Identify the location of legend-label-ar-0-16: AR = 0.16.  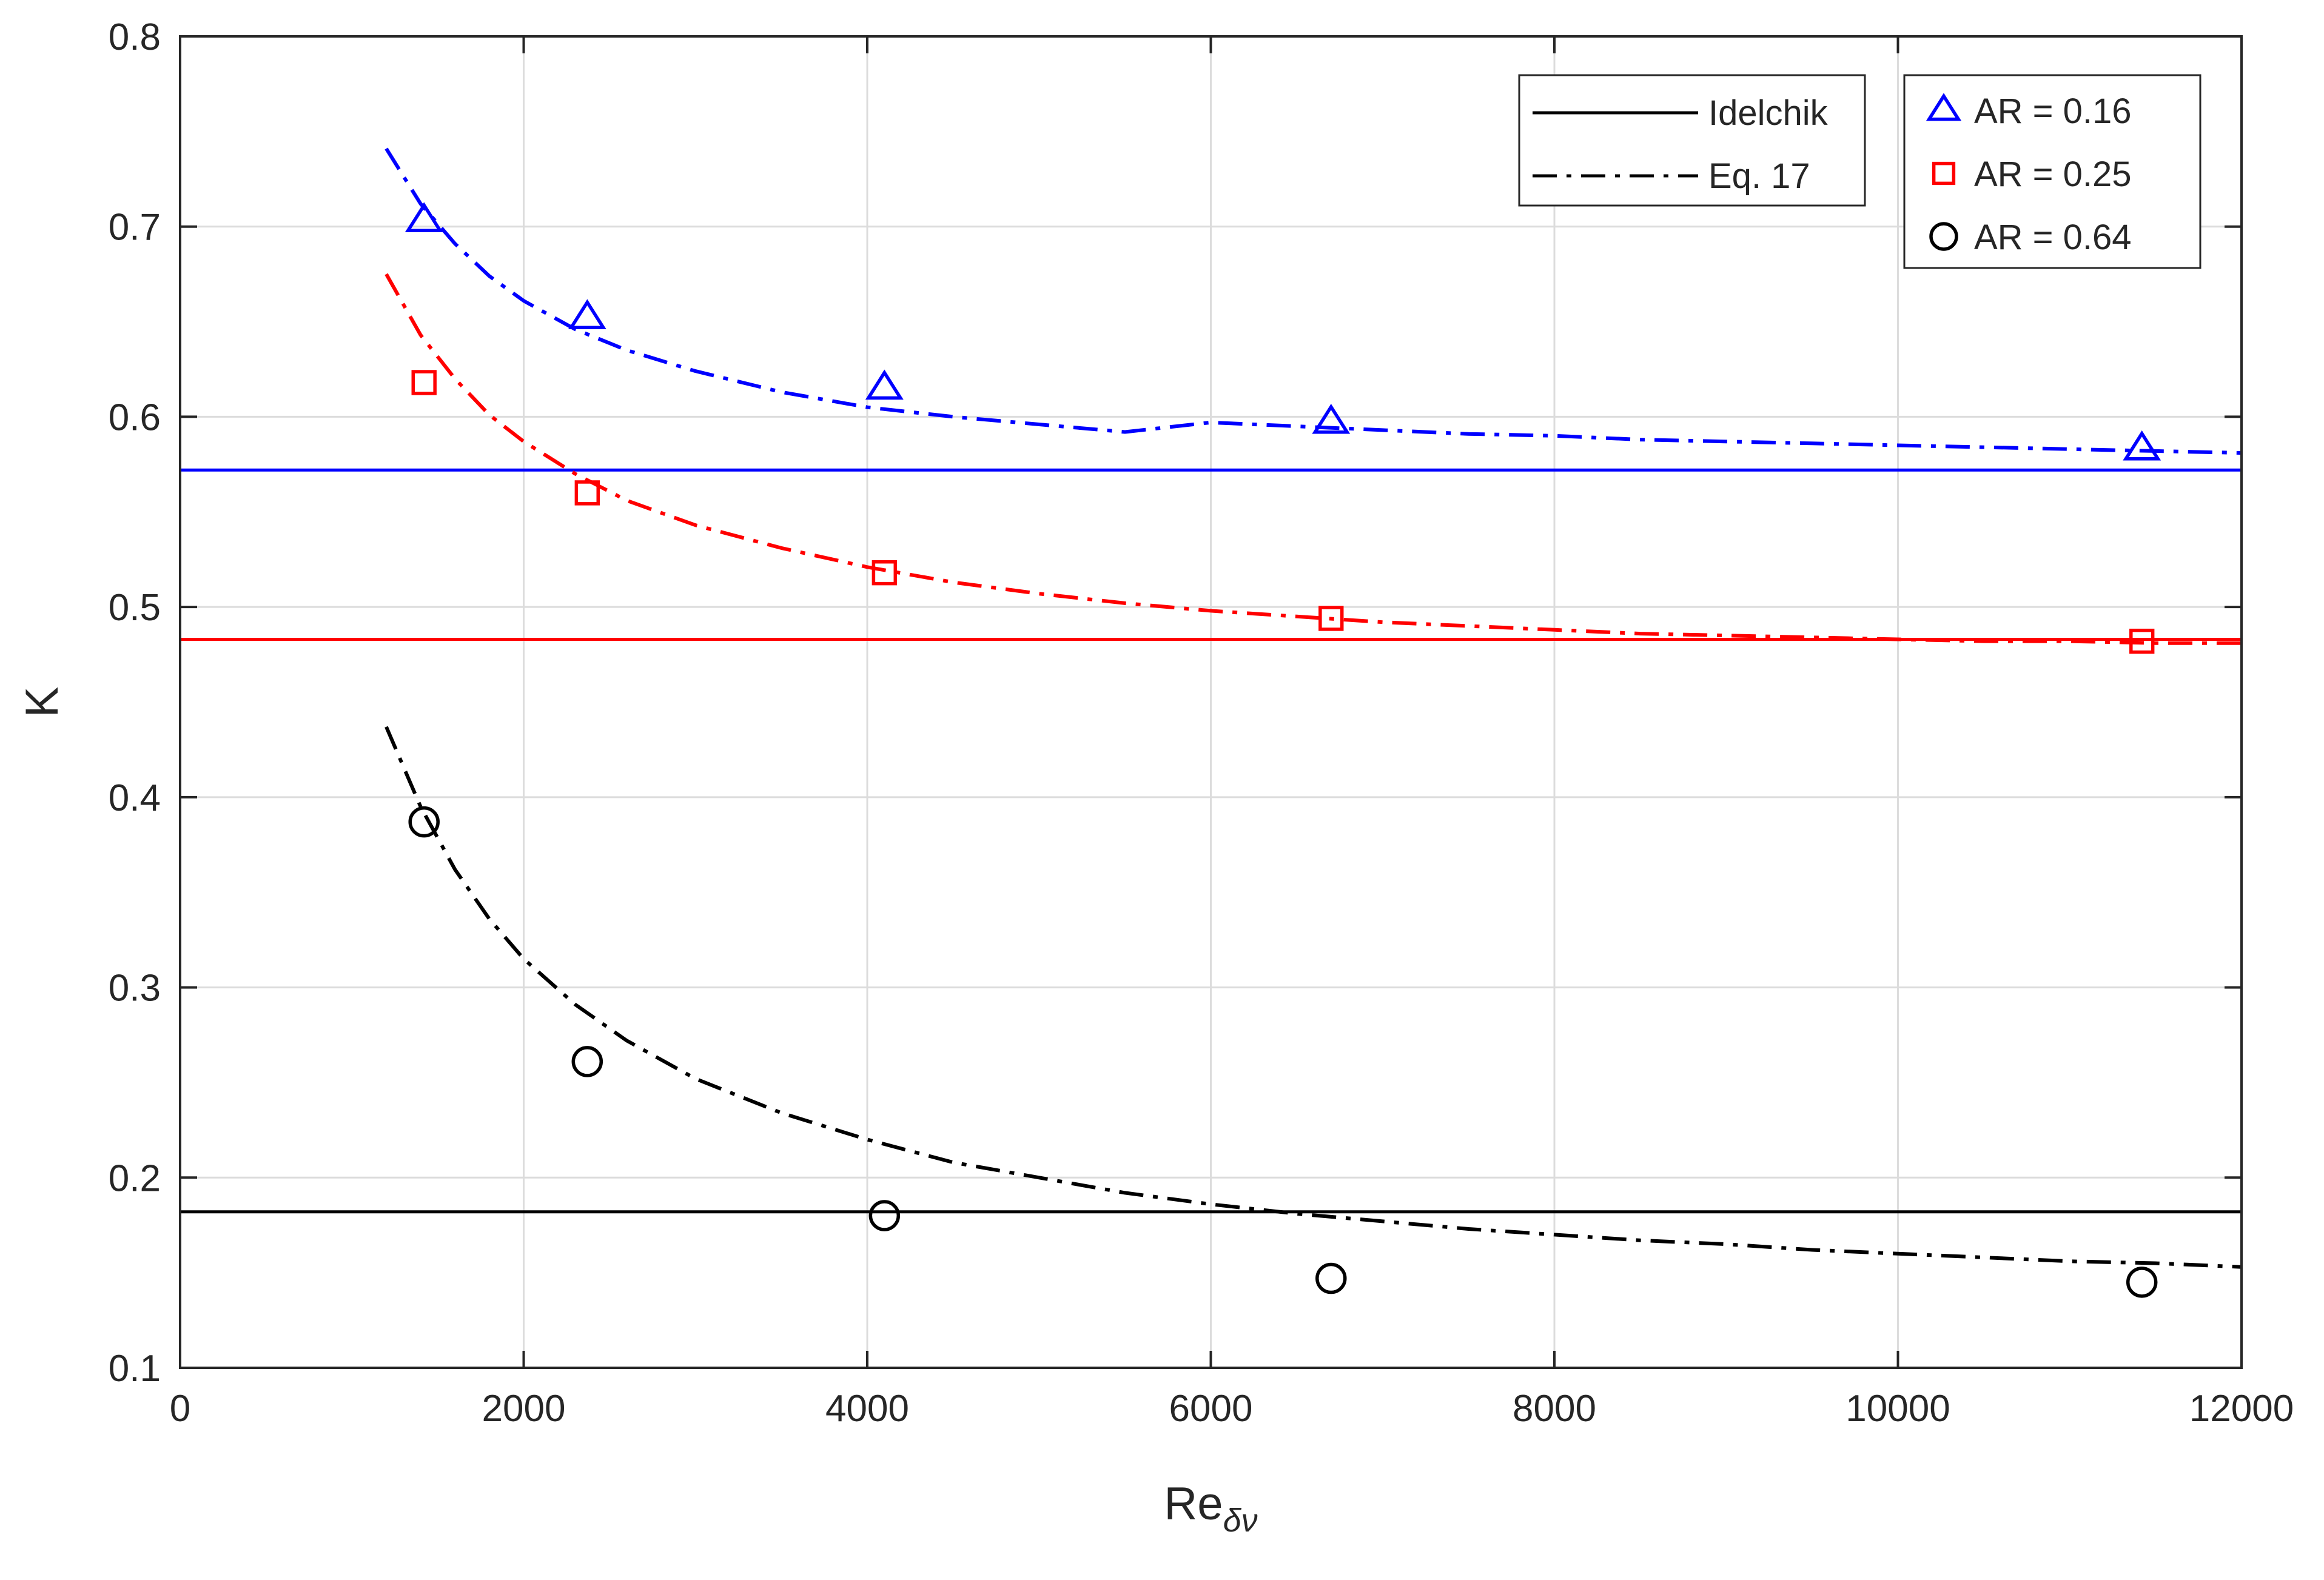
(2053, 111).